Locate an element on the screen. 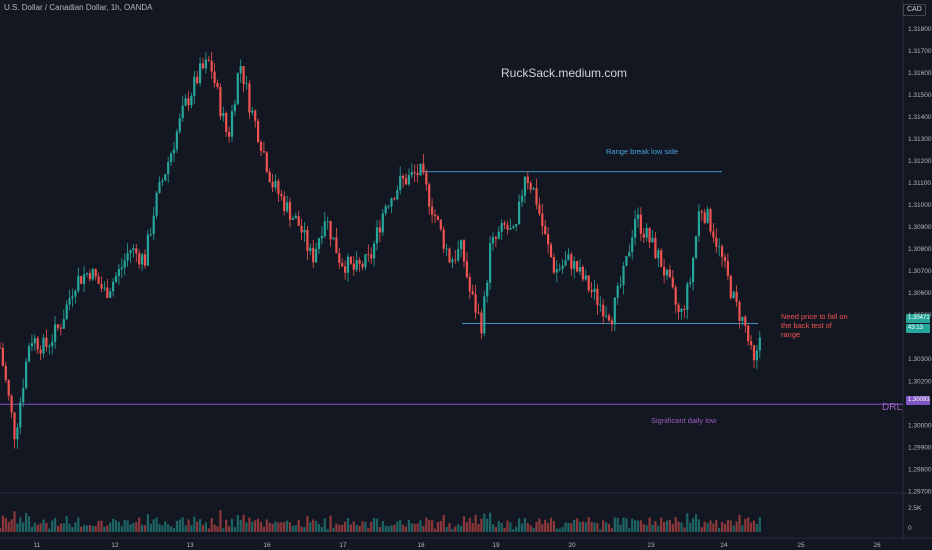 This screenshot has height=550, width=932. y-tick-label: 1.30200 is located at coordinates (920, 381).